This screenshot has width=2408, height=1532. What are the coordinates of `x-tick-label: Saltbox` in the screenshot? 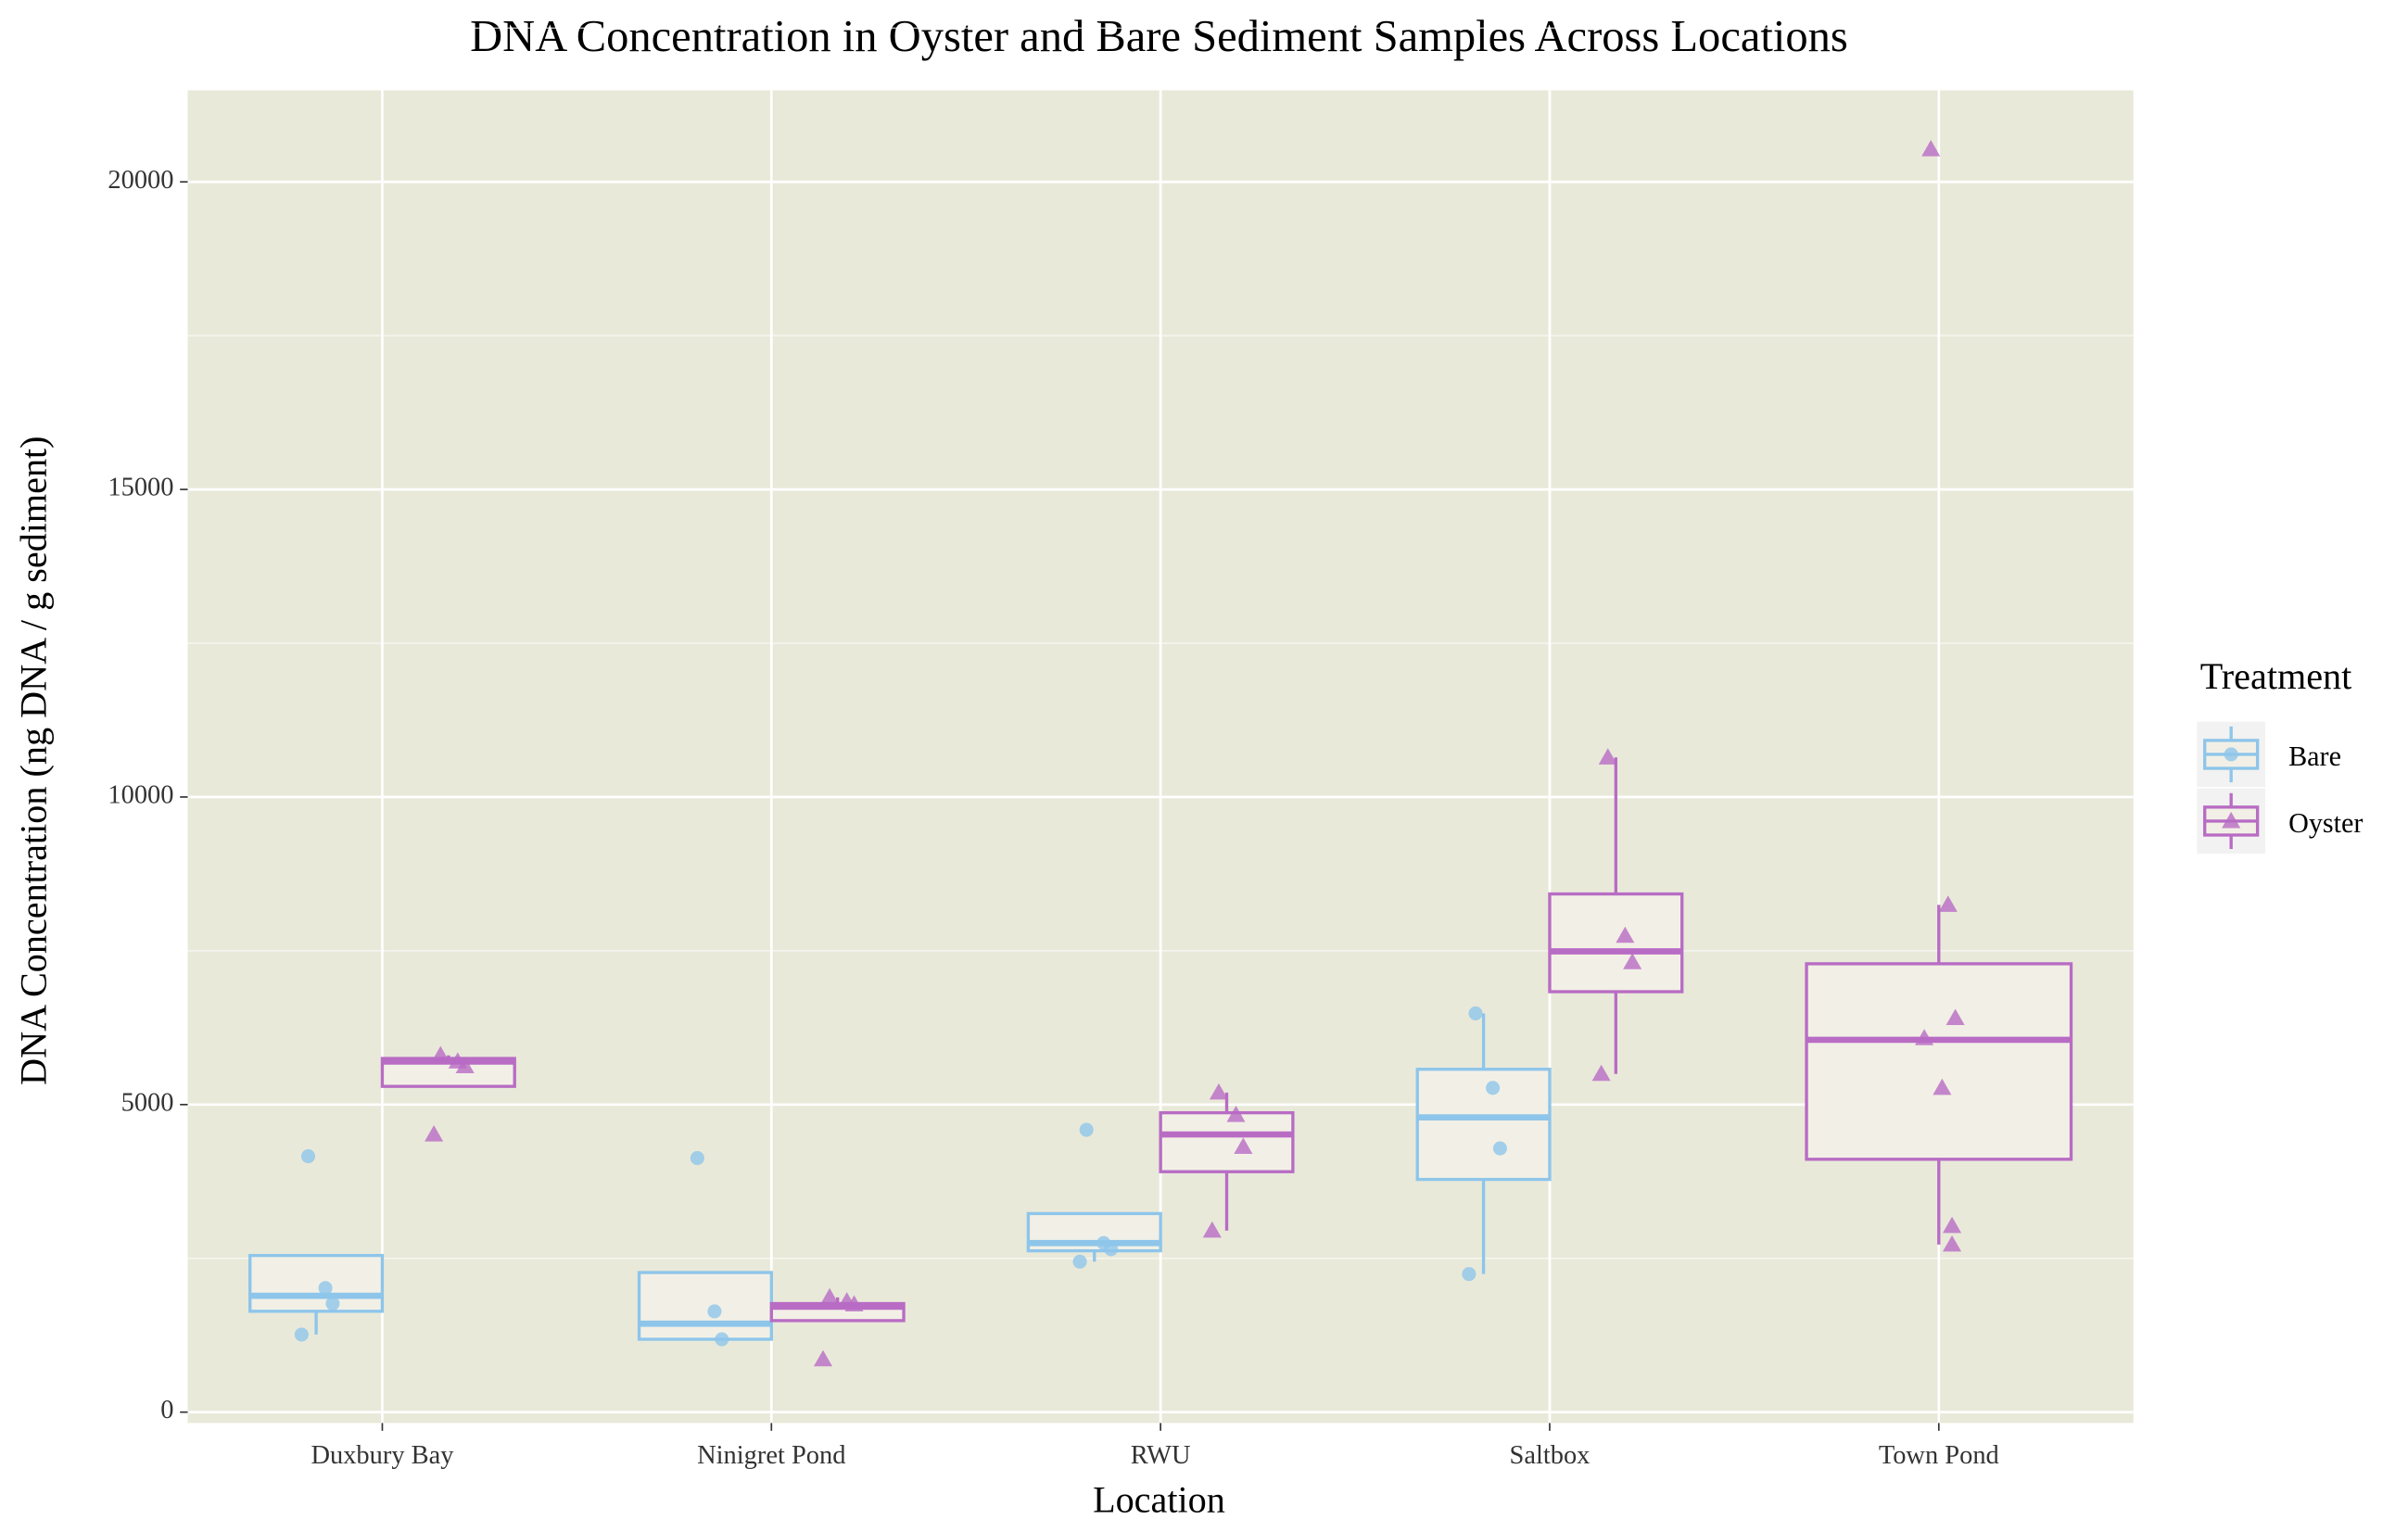 It's located at (1550, 1456).